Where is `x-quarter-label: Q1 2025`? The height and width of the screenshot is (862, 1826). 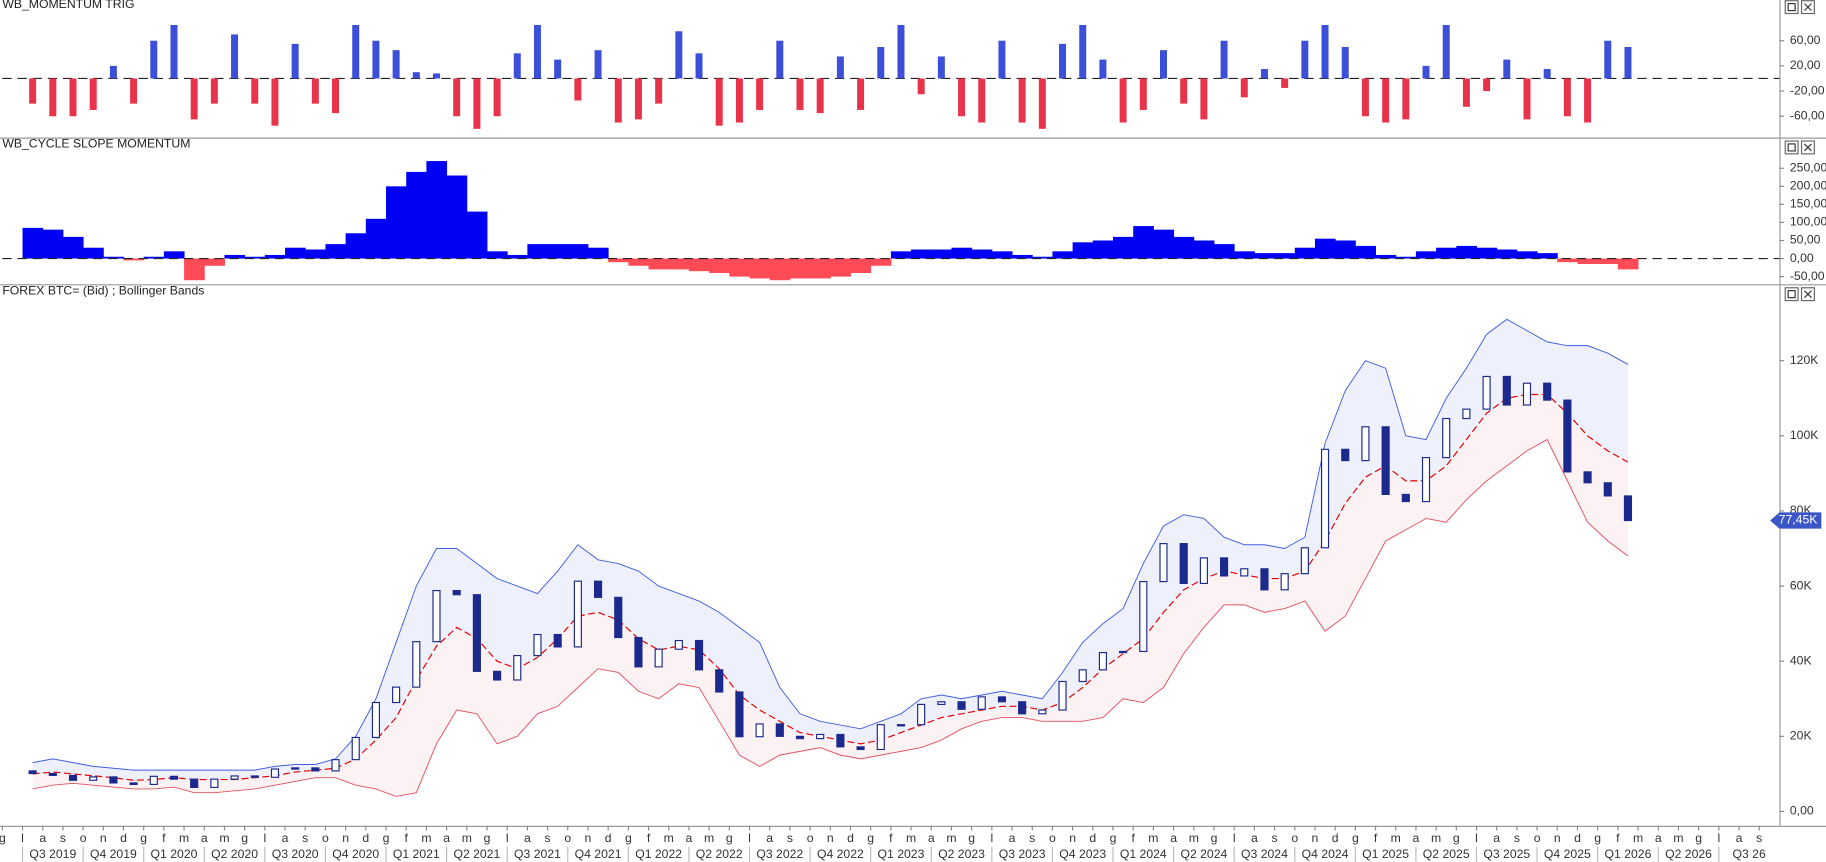 x-quarter-label: Q1 2025 is located at coordinates (1385, 854).